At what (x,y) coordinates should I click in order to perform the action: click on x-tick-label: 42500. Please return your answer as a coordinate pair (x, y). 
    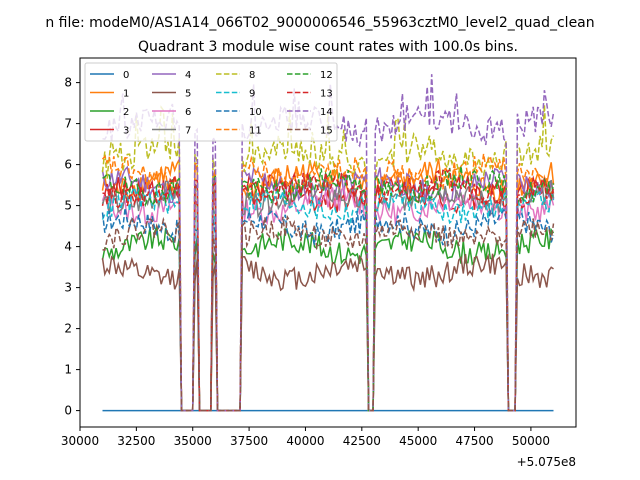
    Looking at the image, I should click on (362, 441).